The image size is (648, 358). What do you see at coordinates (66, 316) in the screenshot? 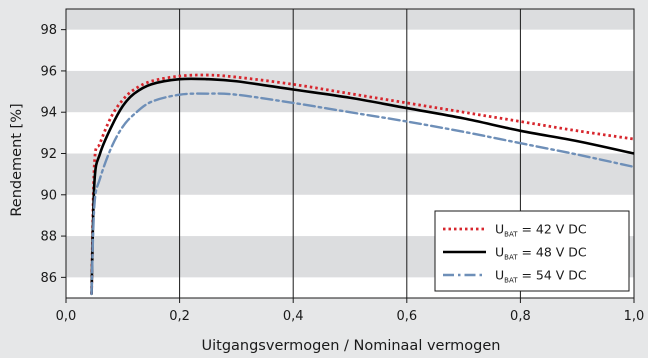
I see `x-tick-label-0: 0,0` at bounding box center [66, 316].